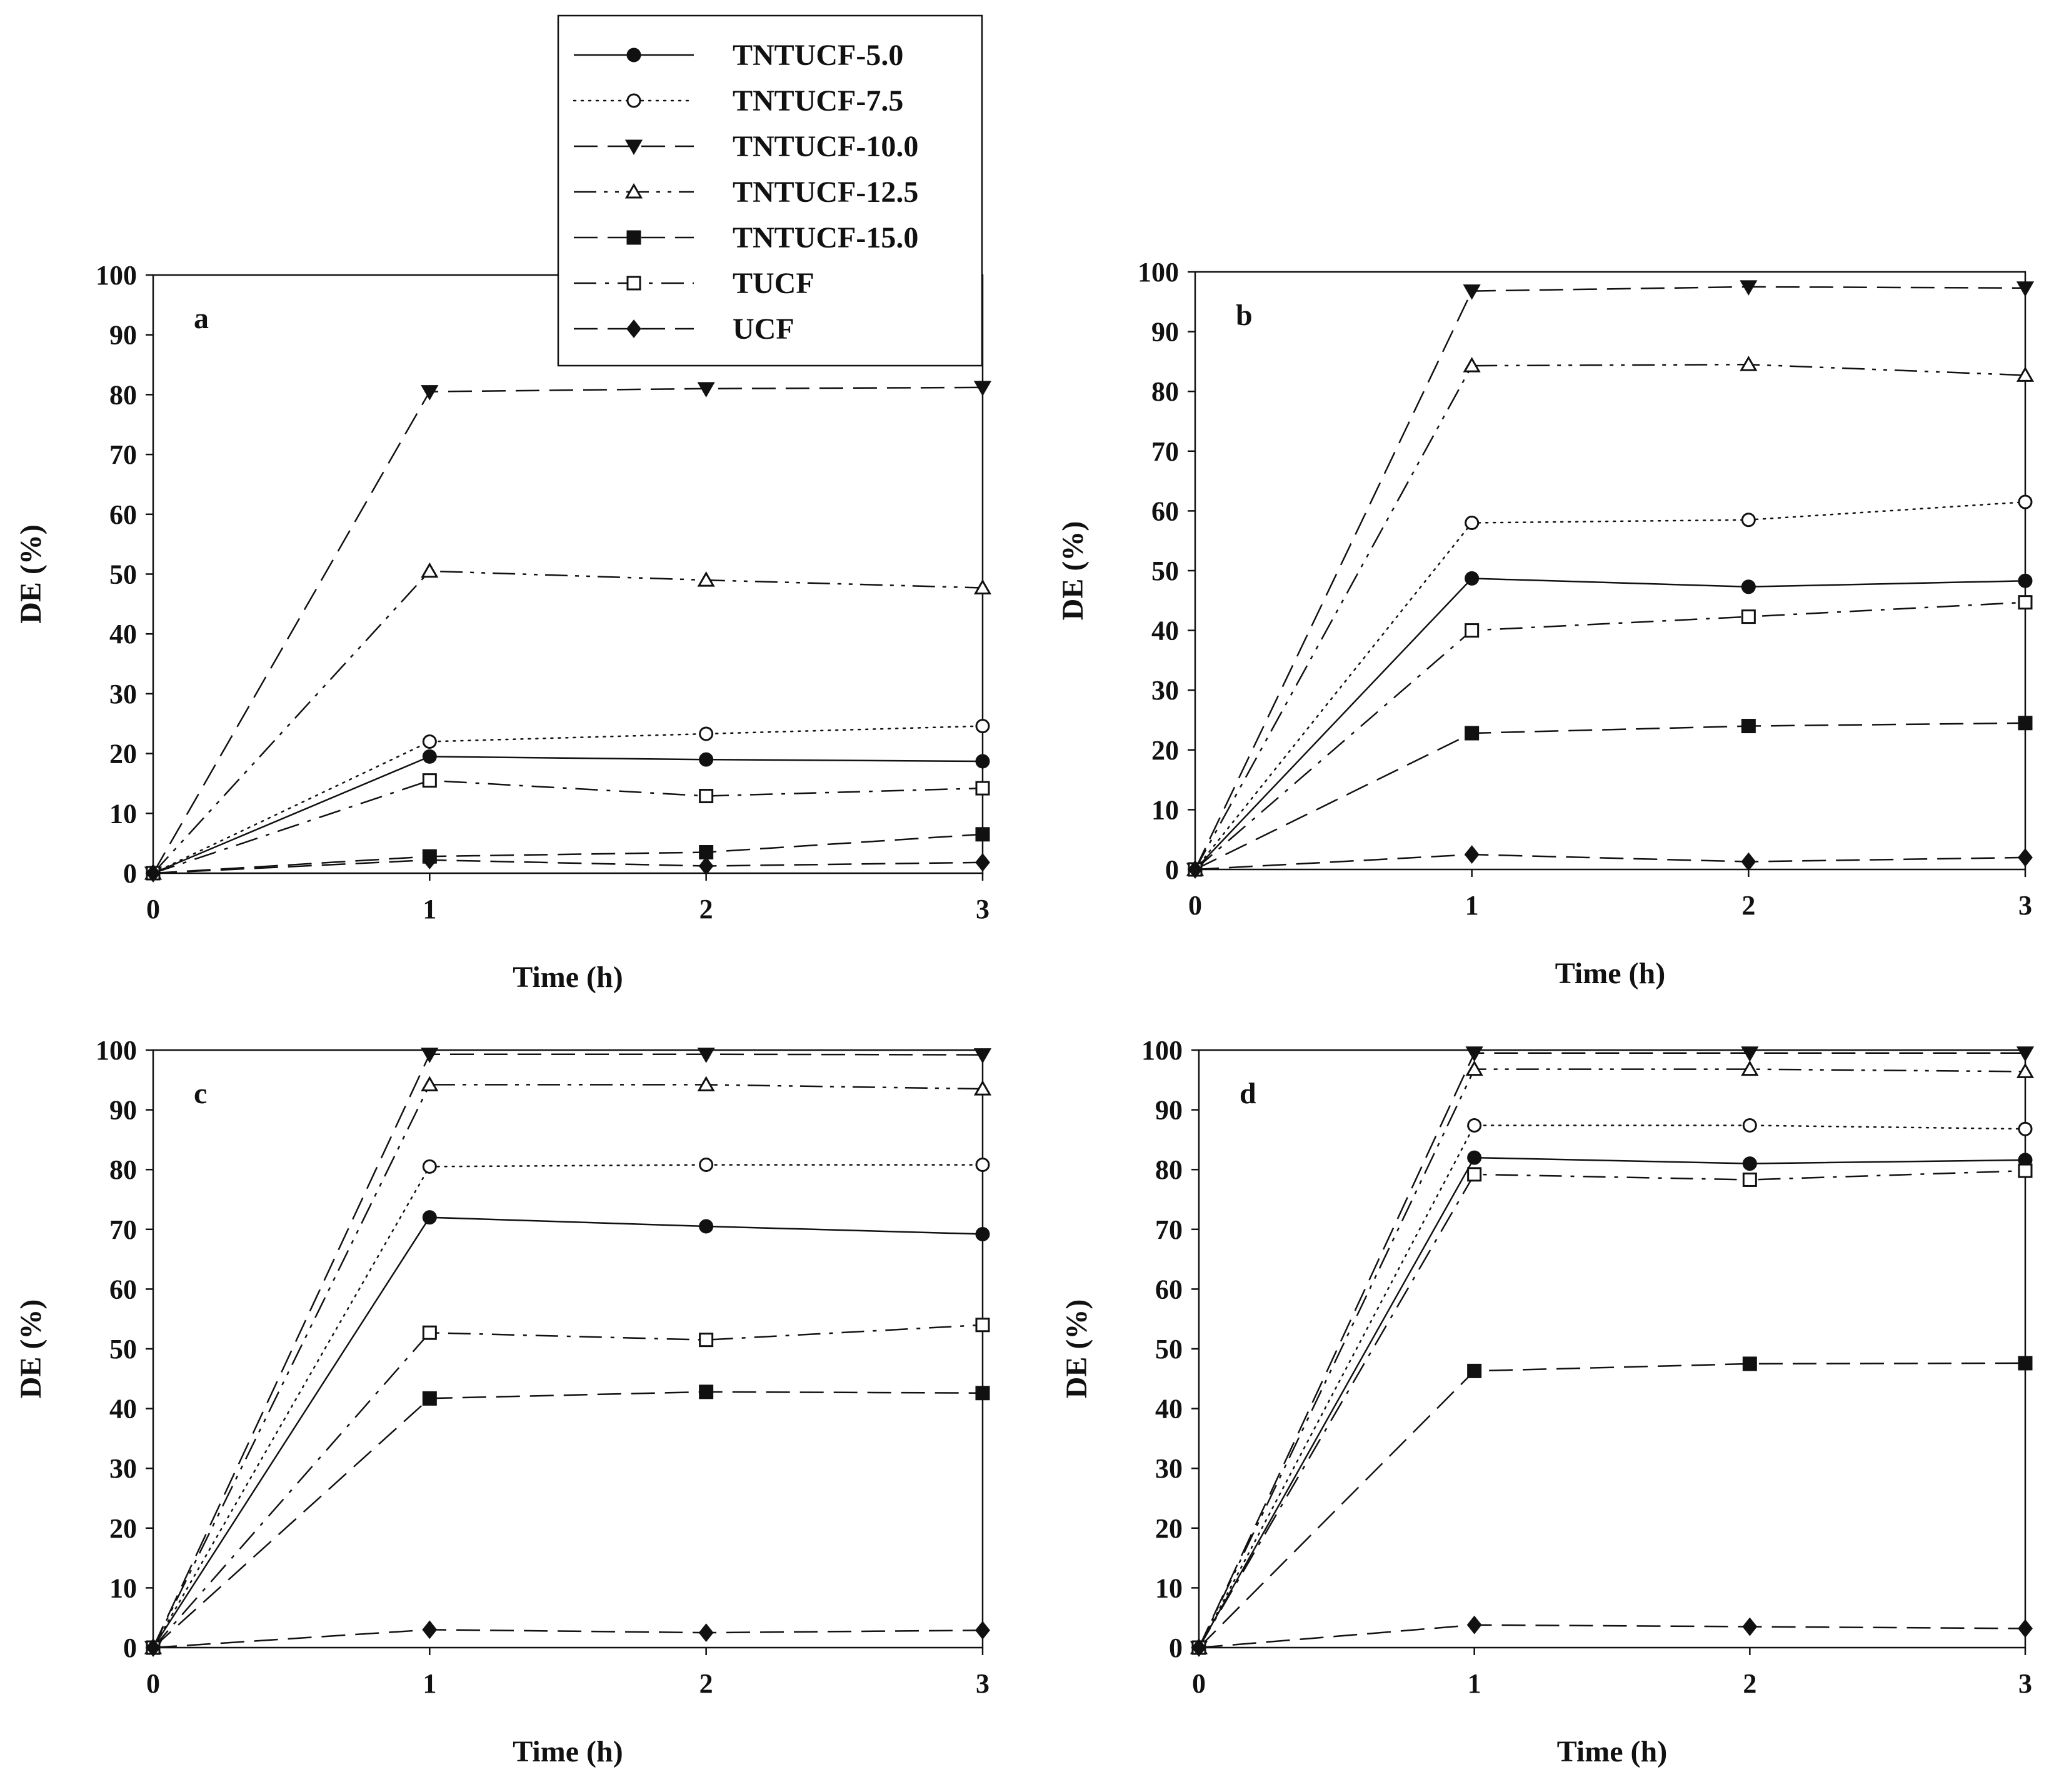 This screenshot has width=2049, height=1792. I want to click on y-tick-label: 20, so click(1169, 1528).